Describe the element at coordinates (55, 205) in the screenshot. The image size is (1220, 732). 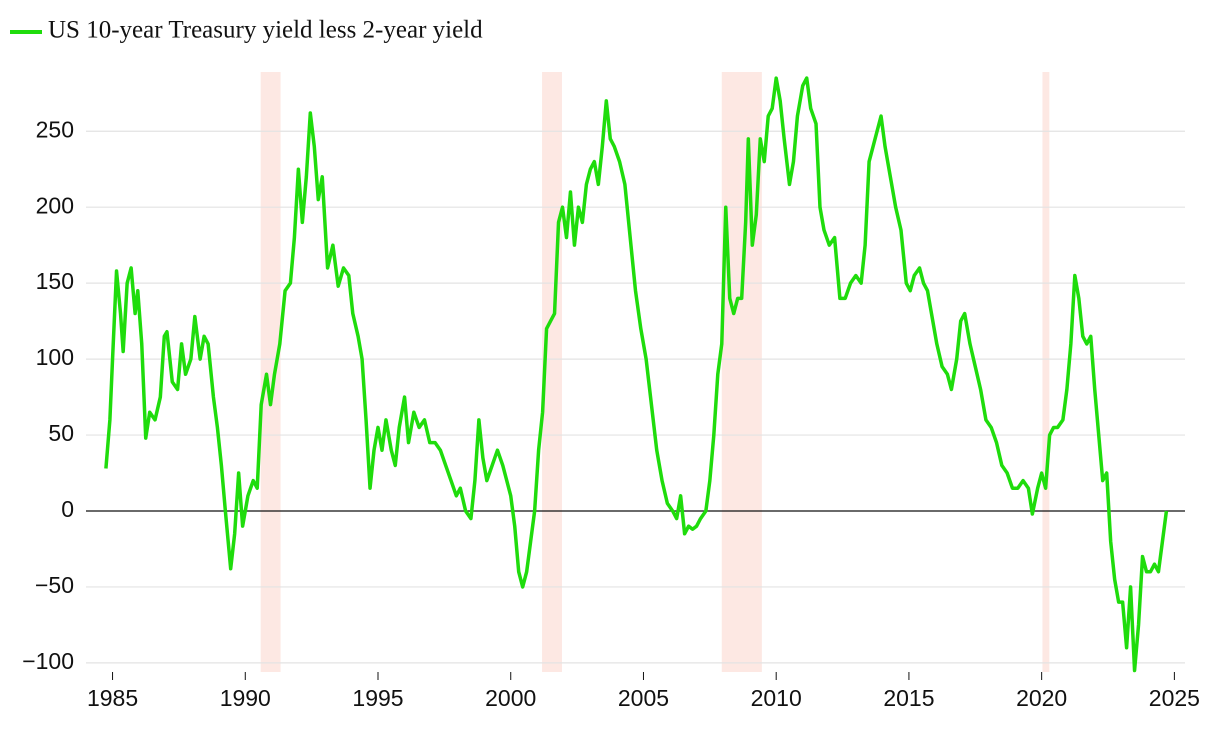
I see `y-tick-label: 200` at that location.